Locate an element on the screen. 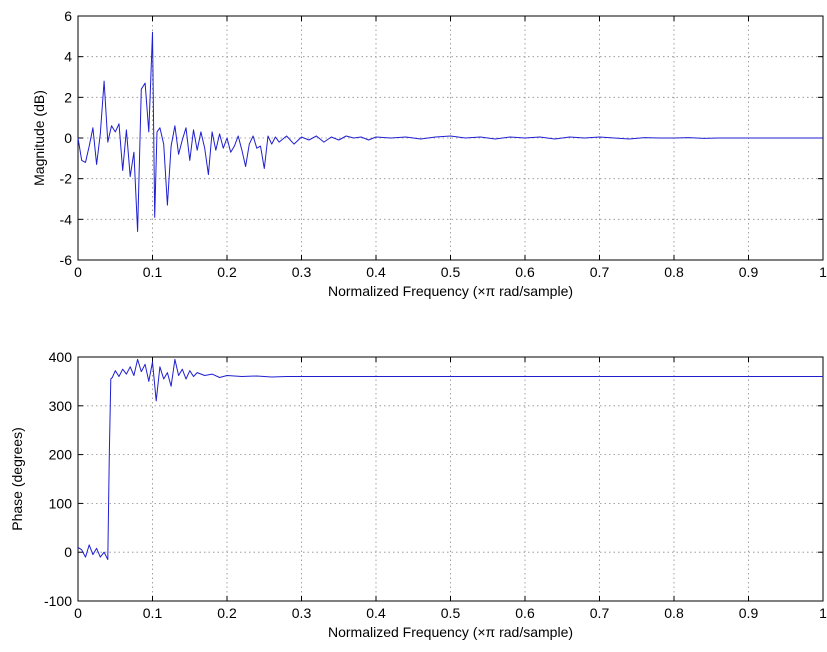  magnitude-x-tick-label: 0.7 is located at coordinates (600, 272).